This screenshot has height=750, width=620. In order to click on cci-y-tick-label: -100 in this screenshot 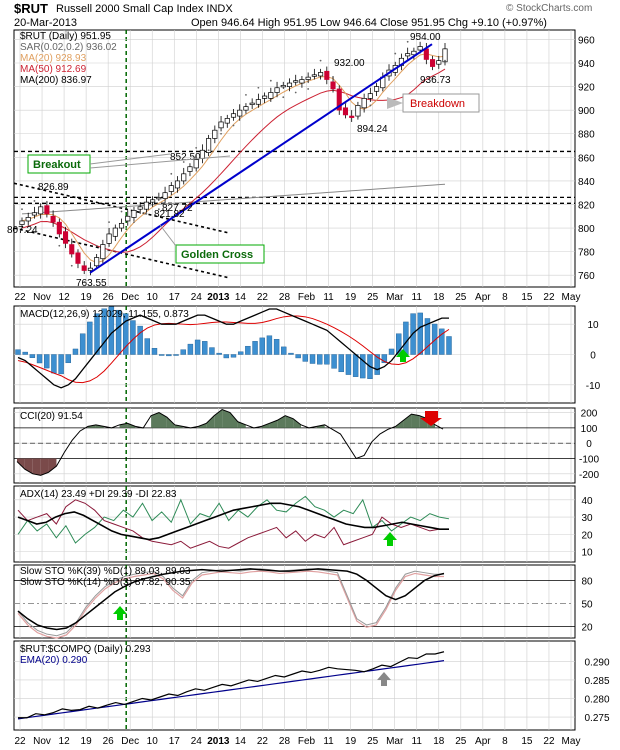, I will do `click(589, 460)`.